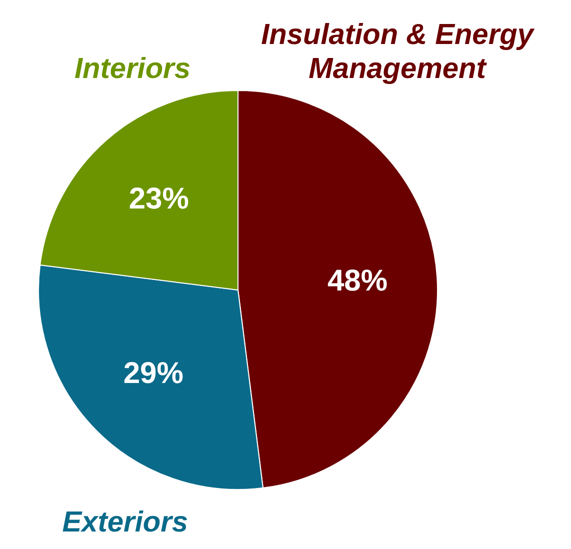 This screenshot has width=571, height=549. I want to click on data-label: 29%, so click(153, 373).